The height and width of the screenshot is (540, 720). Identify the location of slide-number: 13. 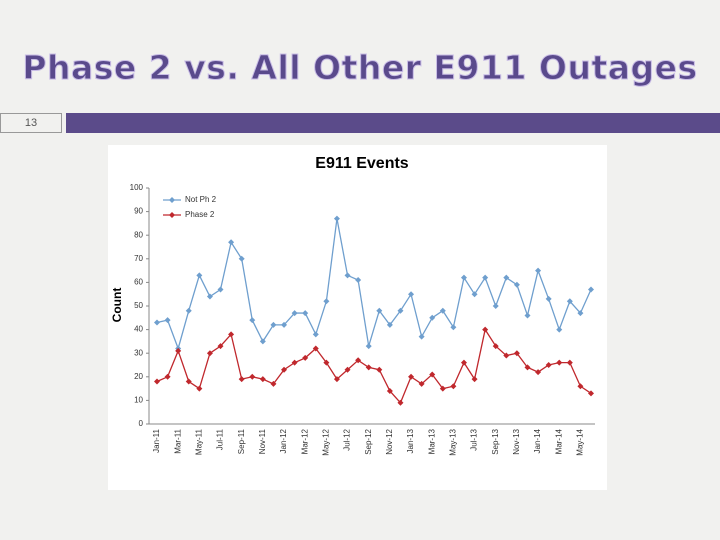
(31, 123).